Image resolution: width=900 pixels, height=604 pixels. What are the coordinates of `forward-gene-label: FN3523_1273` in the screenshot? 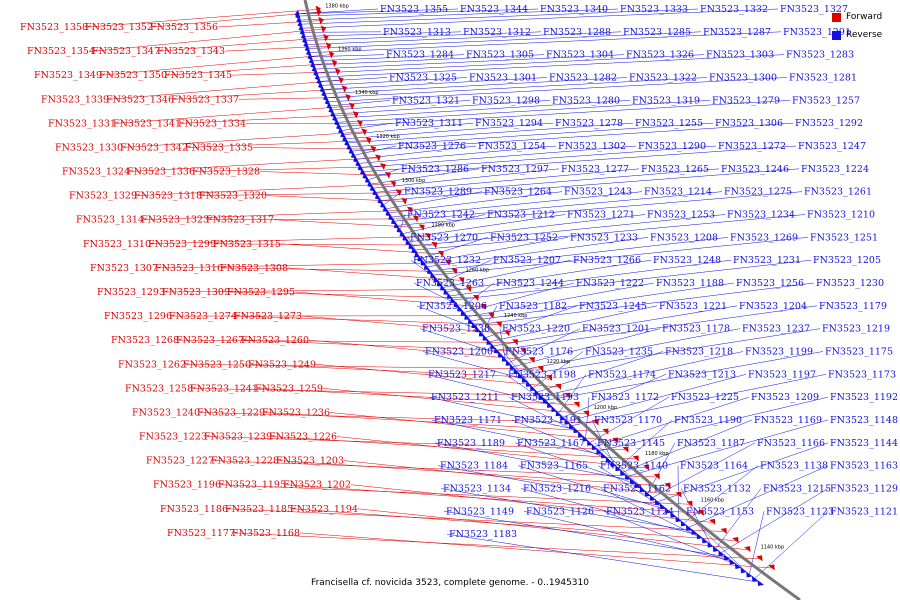 It's located at (268, 316).